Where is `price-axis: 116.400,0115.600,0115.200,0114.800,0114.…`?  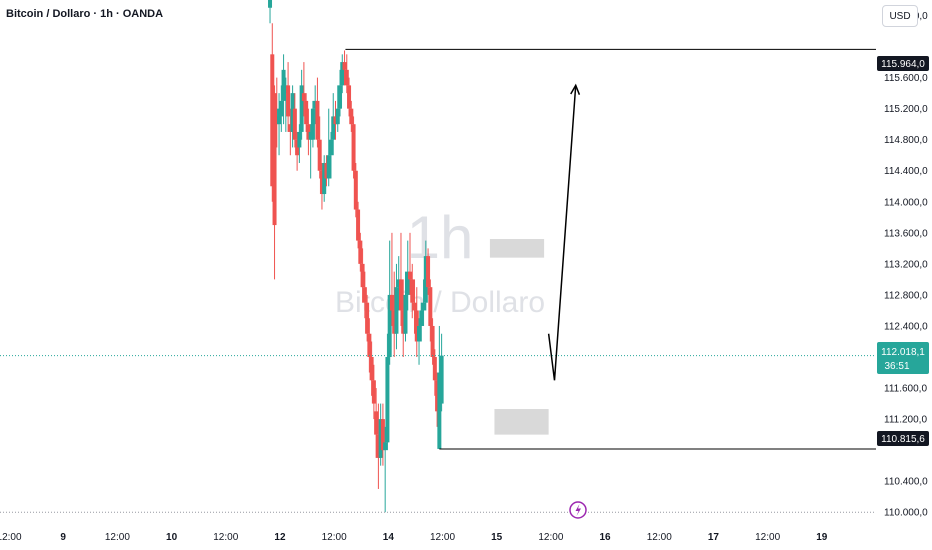
price-axis: 116.400,0115.600,0115.200,0114.800,0114.… is located at coordinates (906, 265).